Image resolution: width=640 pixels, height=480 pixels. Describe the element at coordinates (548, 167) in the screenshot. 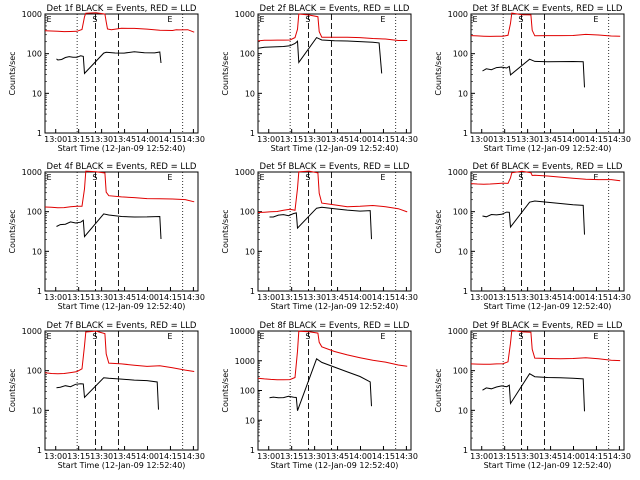

I see `panel-title: Det 6f BLACK = Events, RED = LLD` at that location.